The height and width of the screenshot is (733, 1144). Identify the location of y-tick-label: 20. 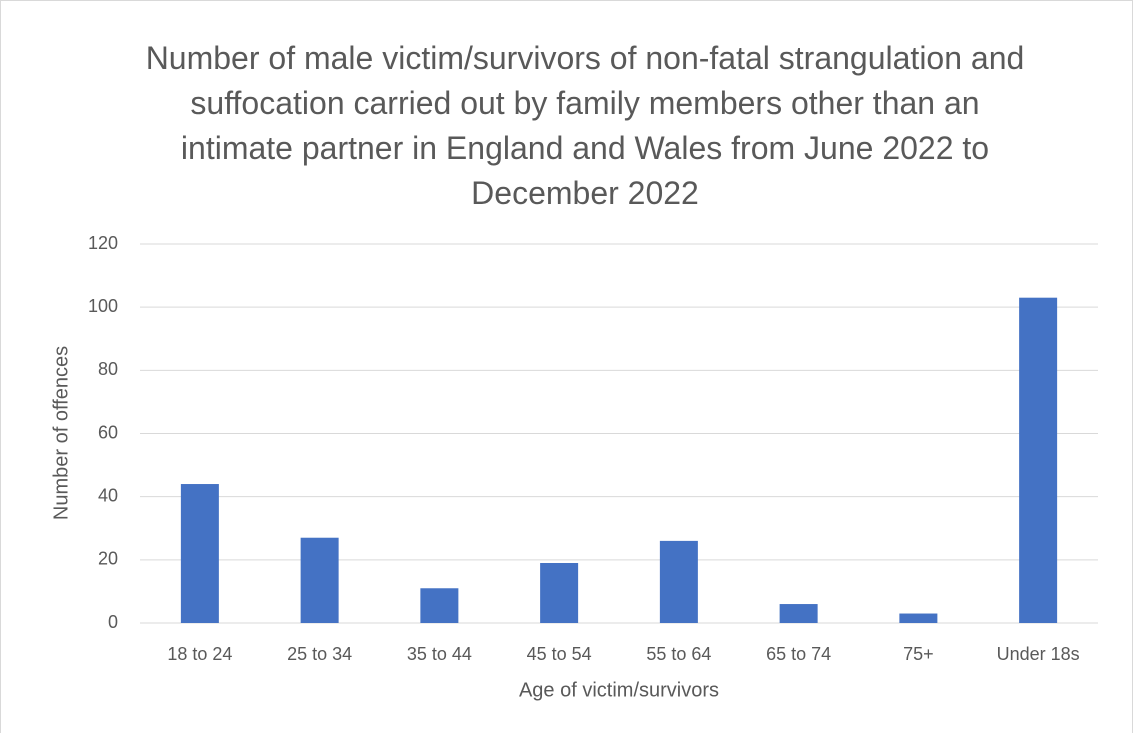
(108, 559).